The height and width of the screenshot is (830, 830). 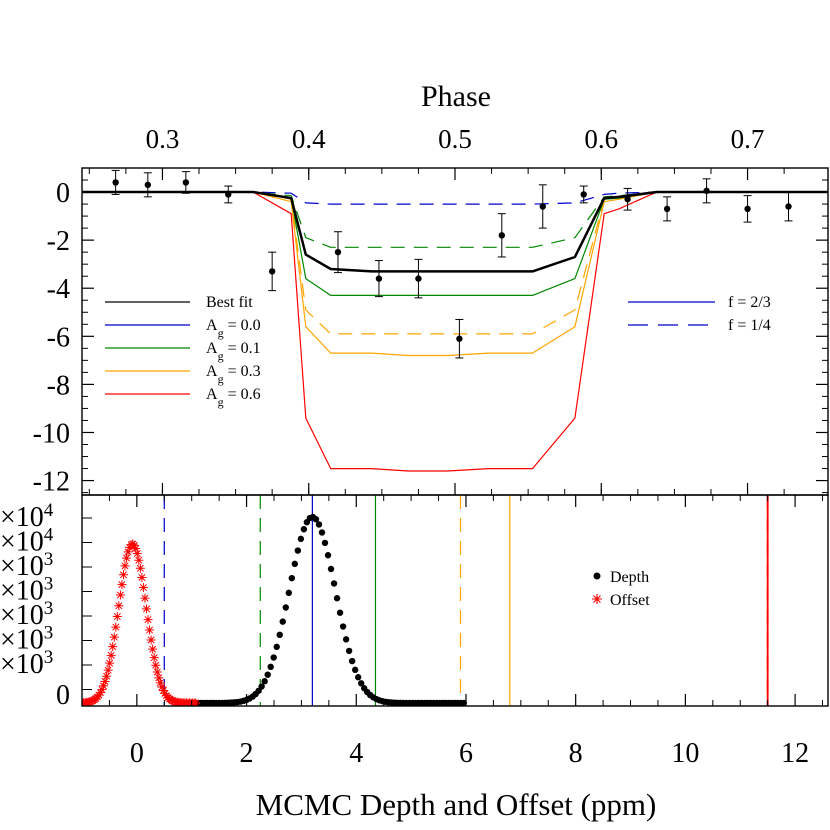 What do you see at coordinates (58, 289) in the screenshot?
I see `y-tick-label: -4` at bounding box center [58, 289].